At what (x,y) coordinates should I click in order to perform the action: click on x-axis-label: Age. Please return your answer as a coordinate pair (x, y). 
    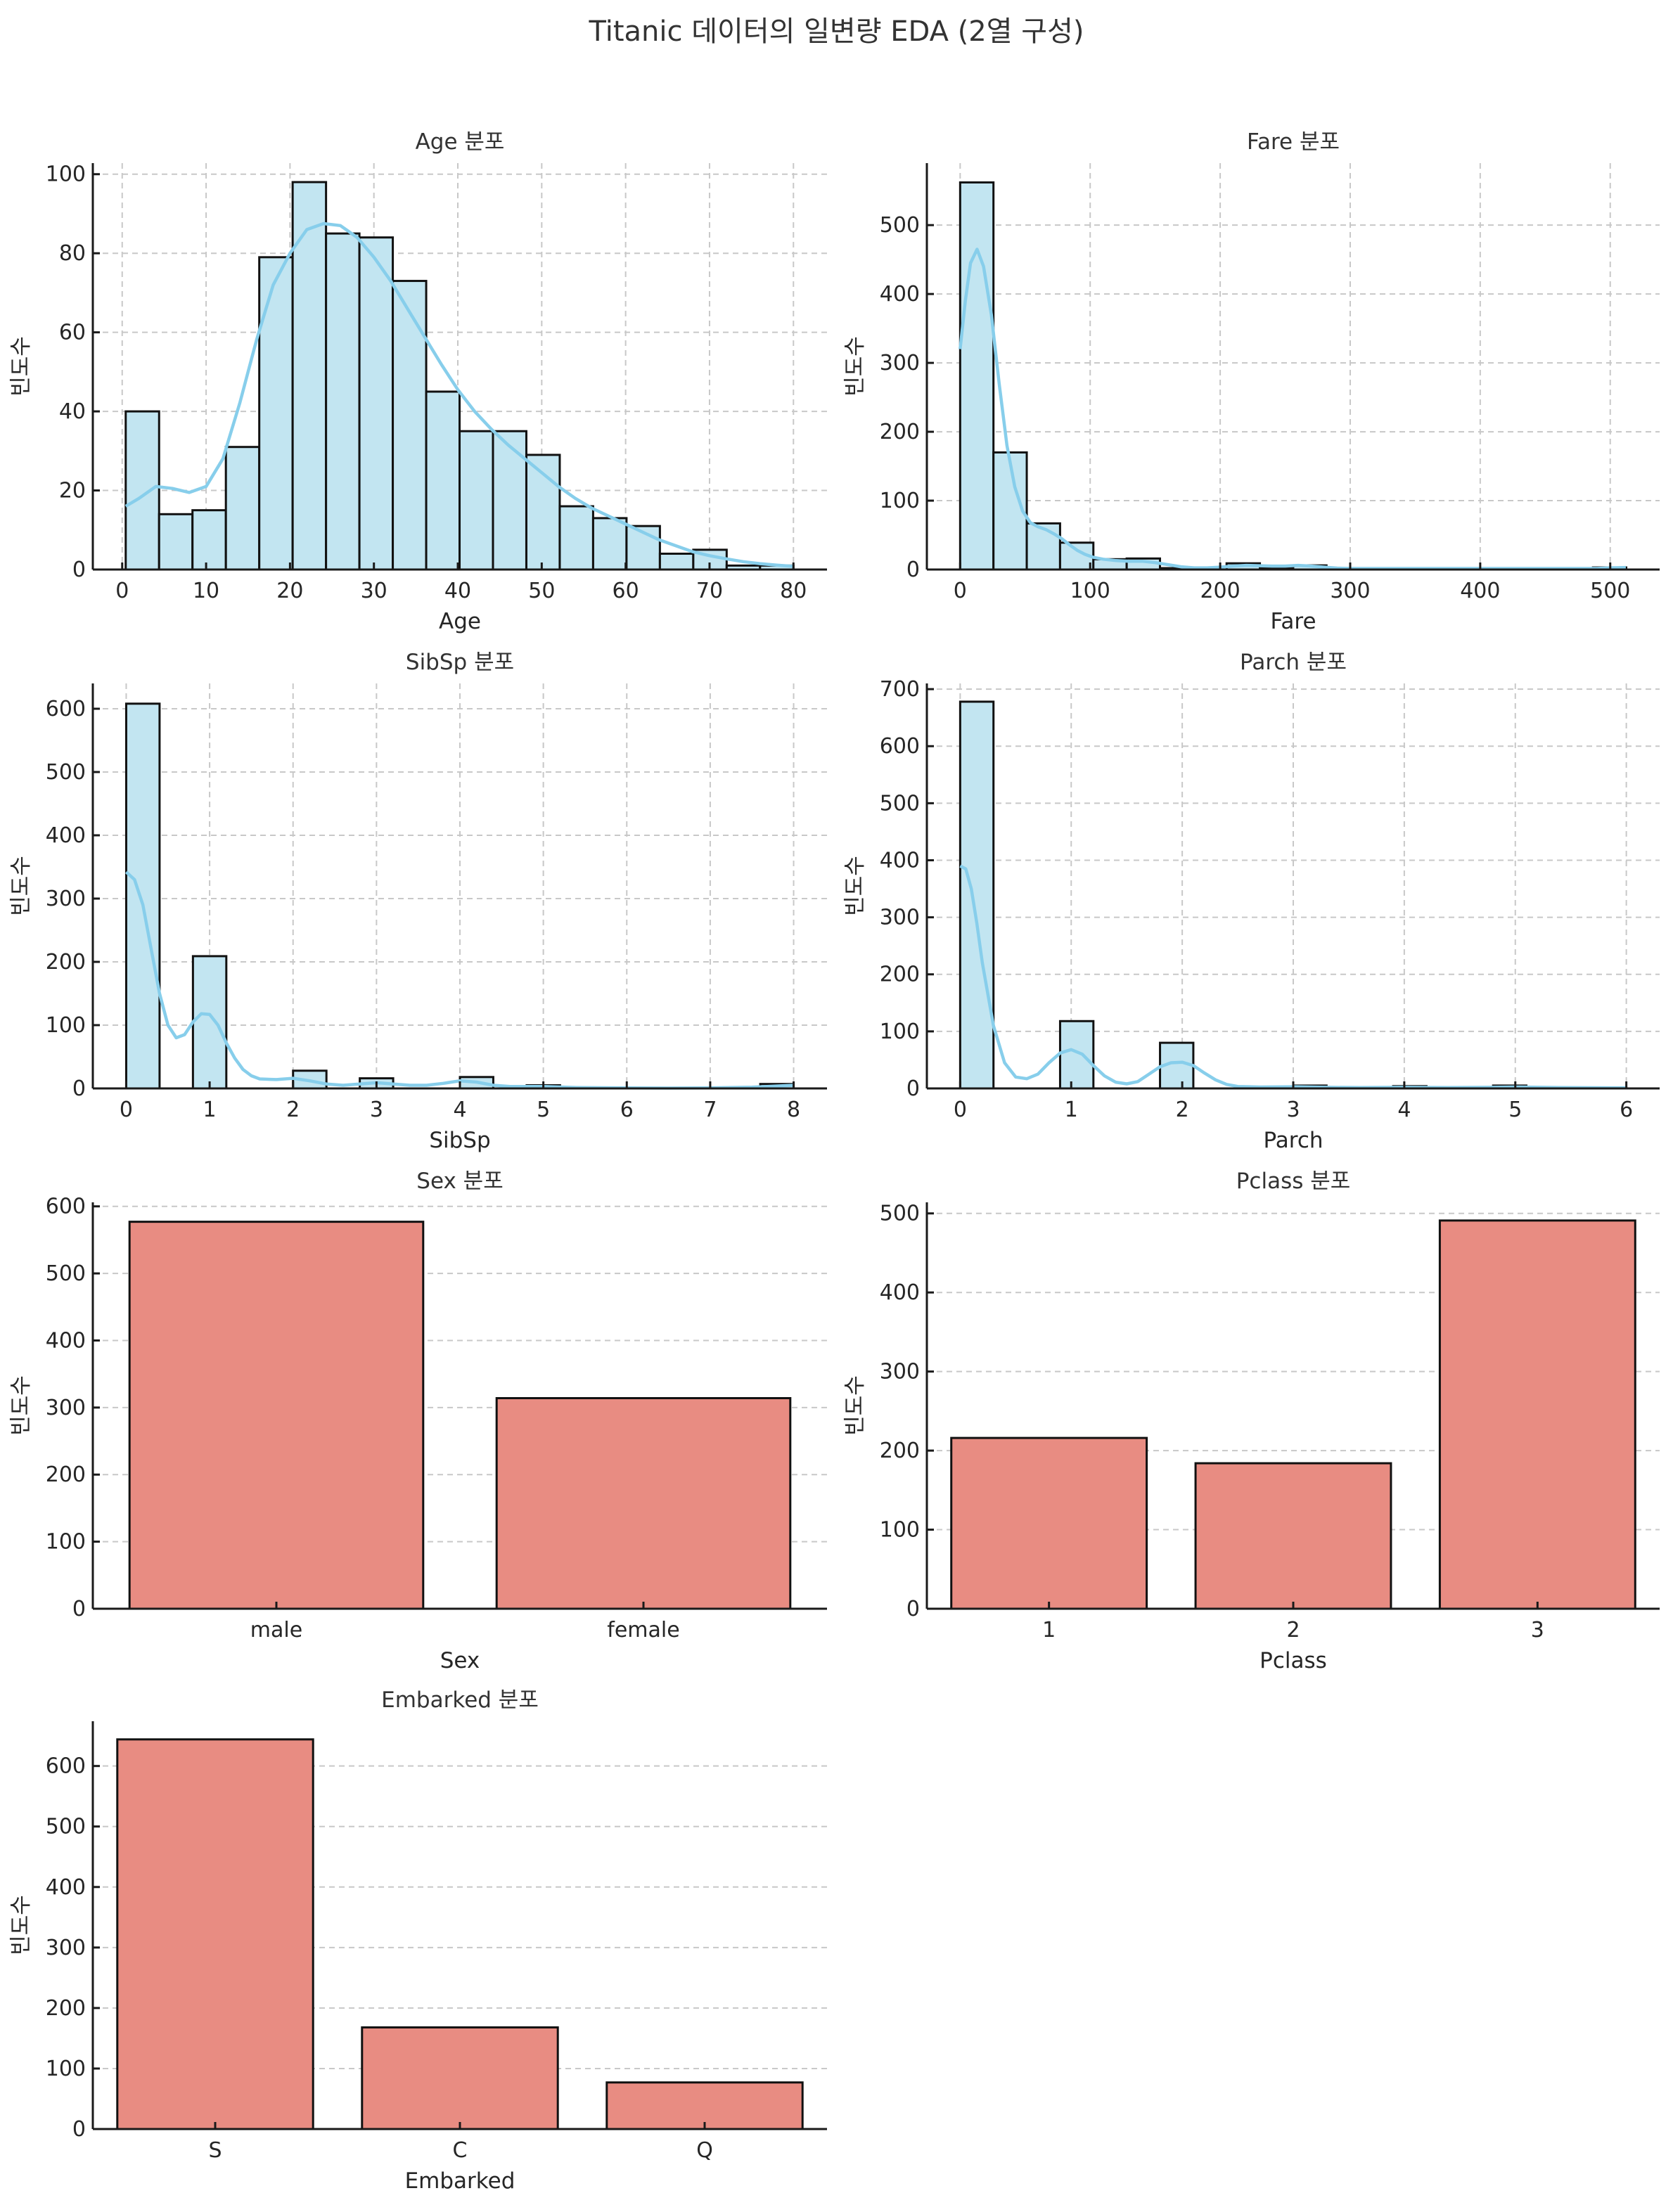
    Looking at the image, I should click on (460, 621).